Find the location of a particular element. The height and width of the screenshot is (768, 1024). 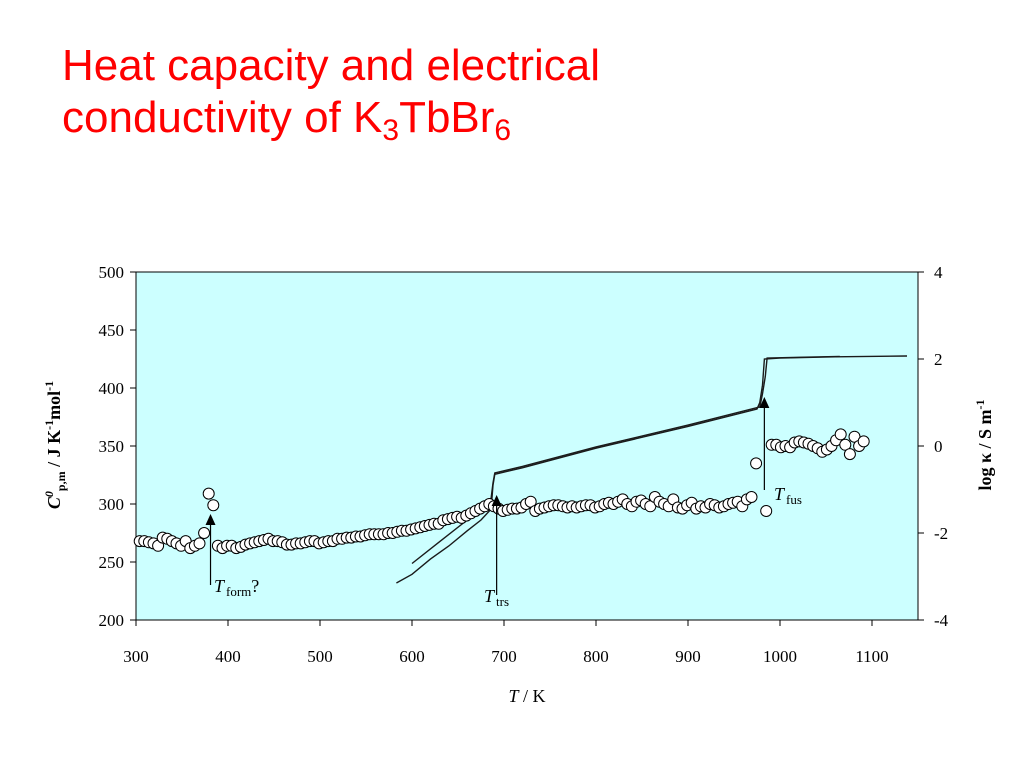

y-left-tick-label: 450 is located at coordinates (112, 330).